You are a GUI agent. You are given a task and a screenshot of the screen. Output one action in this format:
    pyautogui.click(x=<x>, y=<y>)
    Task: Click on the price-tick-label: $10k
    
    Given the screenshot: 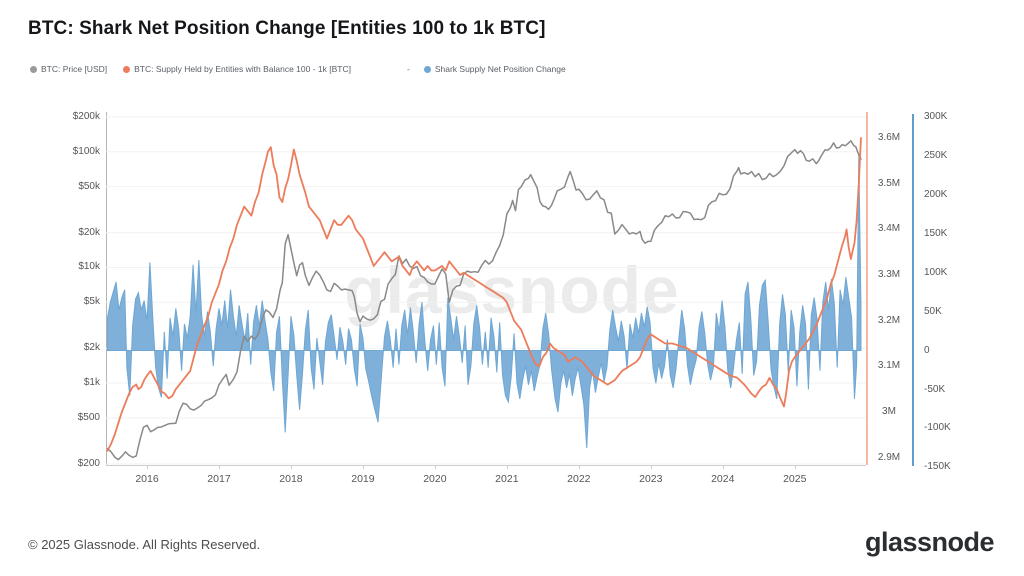 What is the action you would take?
    pyautogui.click(x=89, y=267)
    